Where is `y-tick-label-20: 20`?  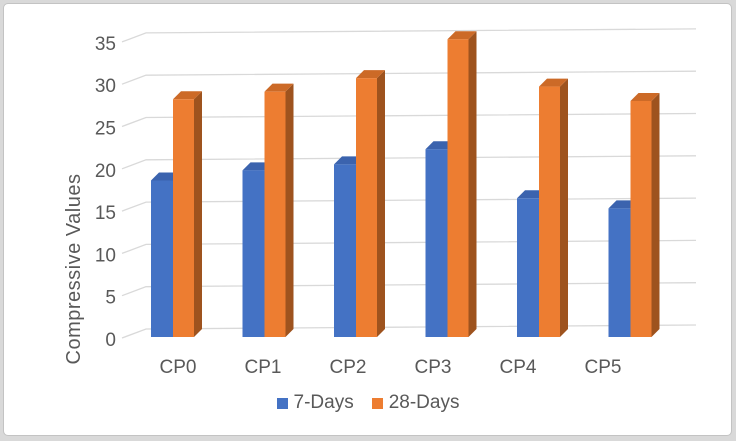
y-tick-label-20: 20 is located at coordinates (105, 171).